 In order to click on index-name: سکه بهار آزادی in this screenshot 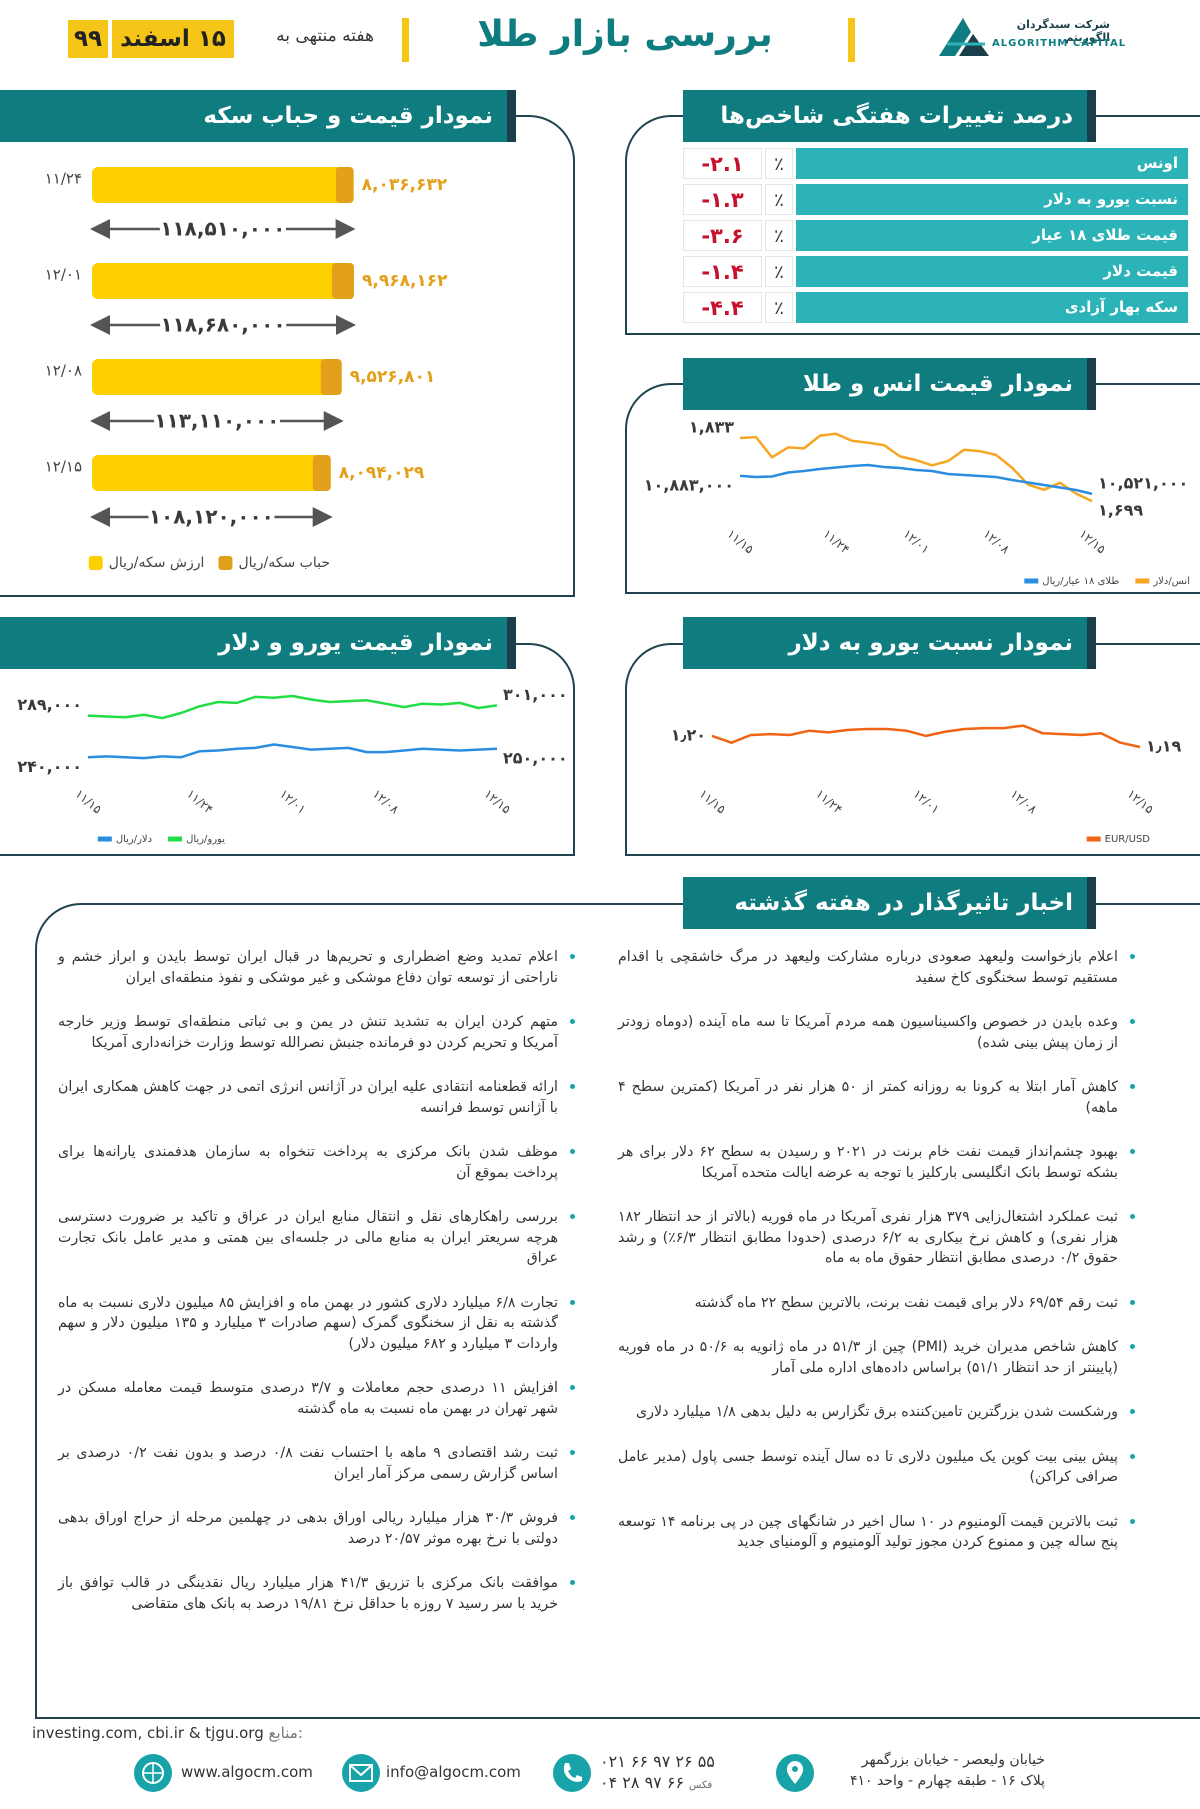, I will do `click(992, 307)`.